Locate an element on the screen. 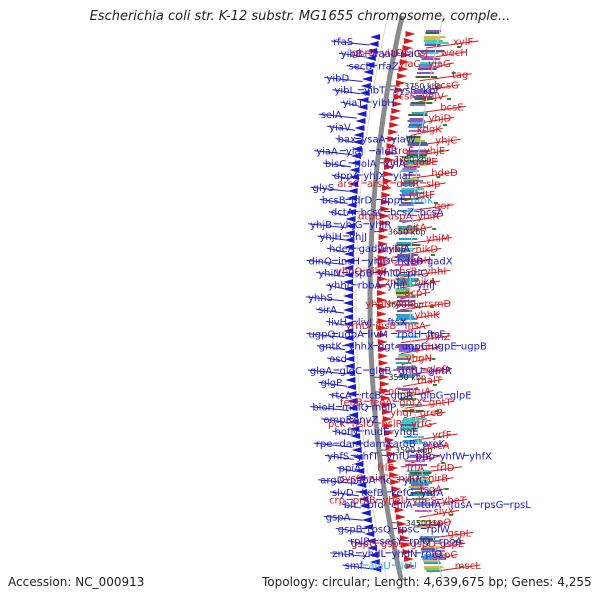 This screenshot has width=600, height=600. gene-label: hslR is located at coordinates (391, 424).